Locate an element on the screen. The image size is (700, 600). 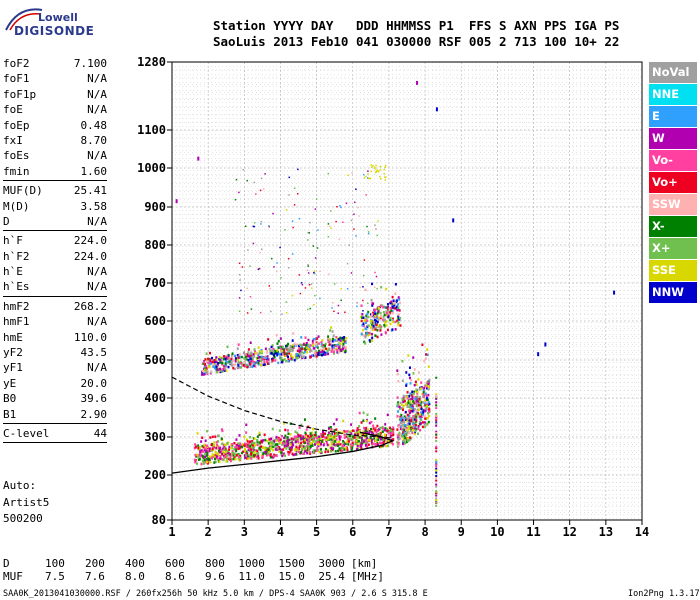
x-tick-label: 9 is located at coordinates (461, 532).